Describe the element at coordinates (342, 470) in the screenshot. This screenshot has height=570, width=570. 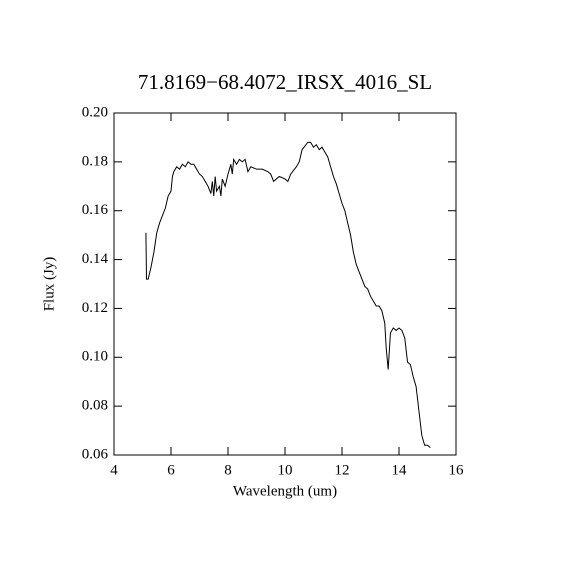
I see `x-tick-label: 12` at that location.